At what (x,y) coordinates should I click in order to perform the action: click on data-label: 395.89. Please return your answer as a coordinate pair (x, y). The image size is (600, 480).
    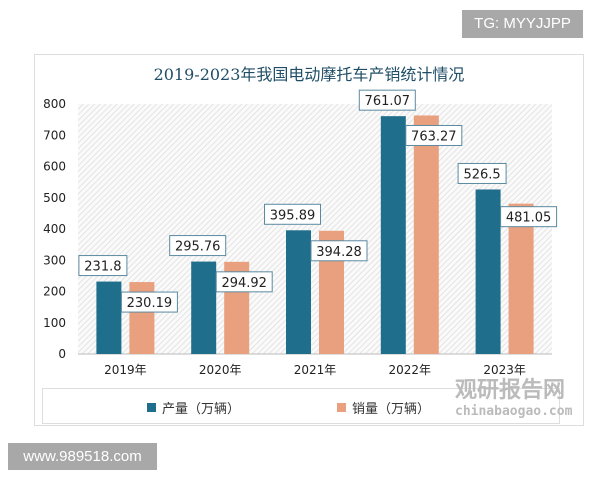
    Looking at the image, I should click on (293, 215).